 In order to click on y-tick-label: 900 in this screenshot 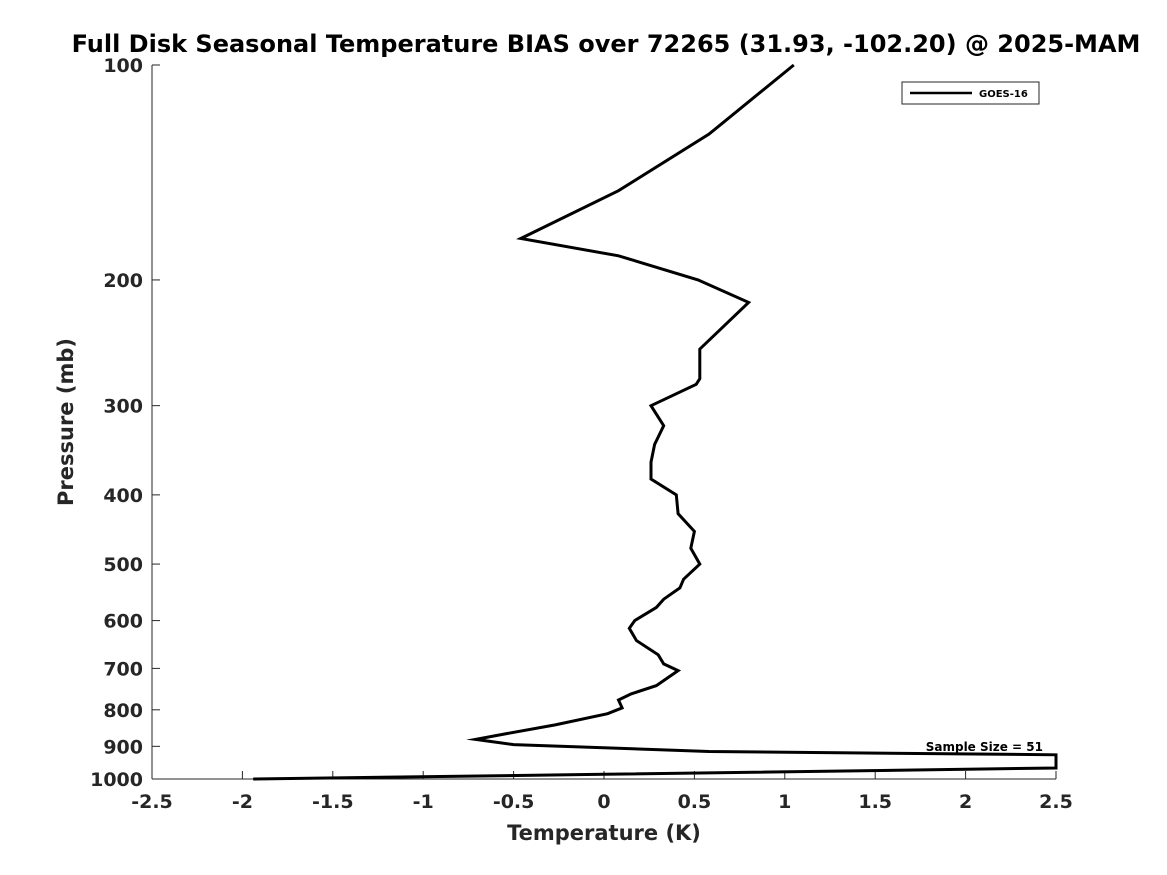, I will do `click(123, 747)`.